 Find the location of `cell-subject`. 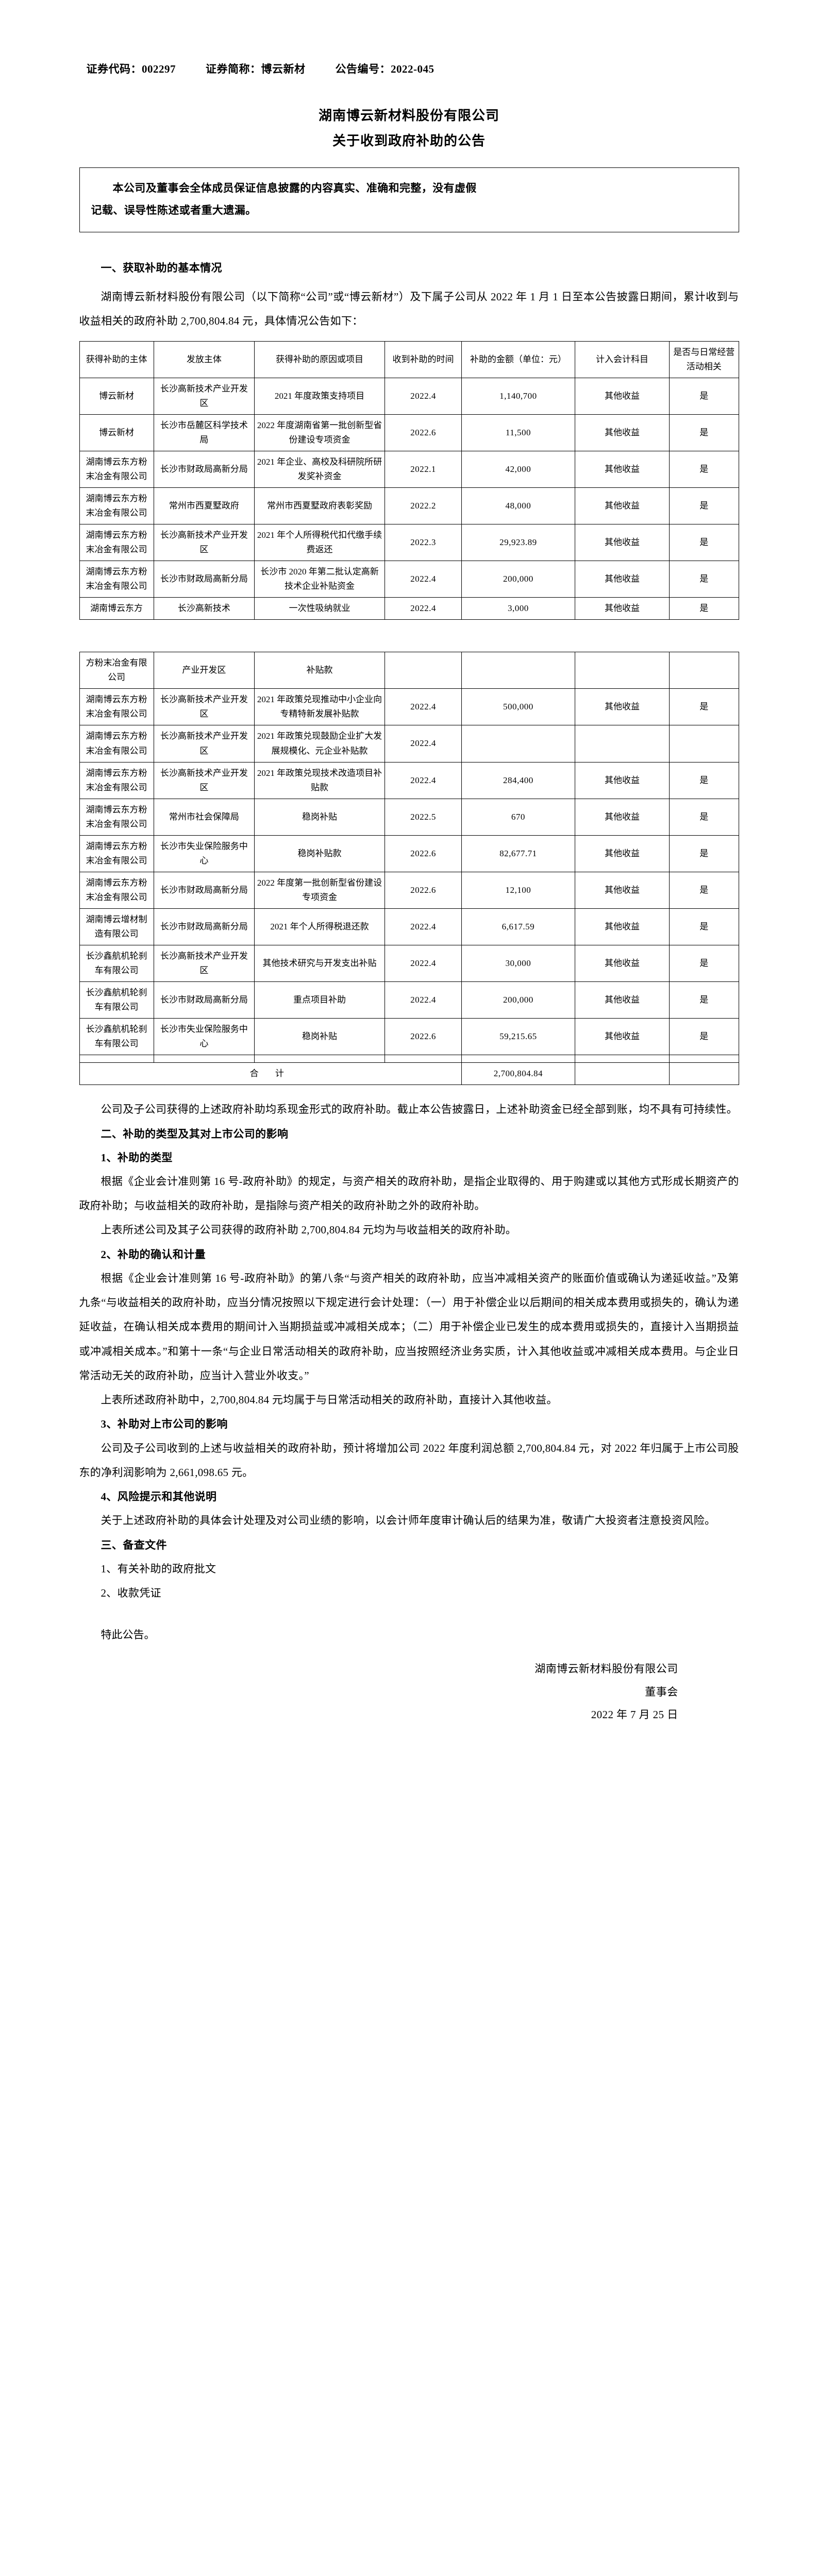

cell-subject is located at coordinates (116, 1059).